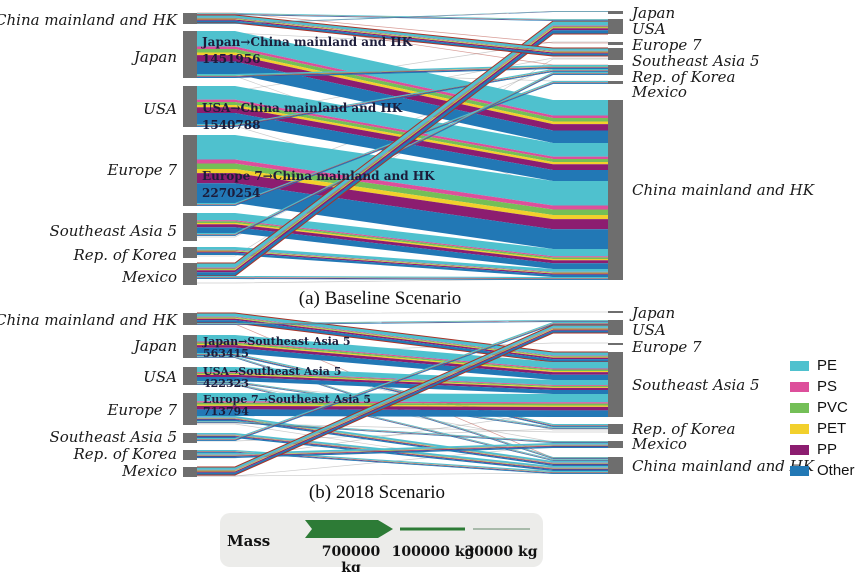  Describe the element at coordinates (226, 411) in the screenshot. I see `flow-value: 713794` at that location.